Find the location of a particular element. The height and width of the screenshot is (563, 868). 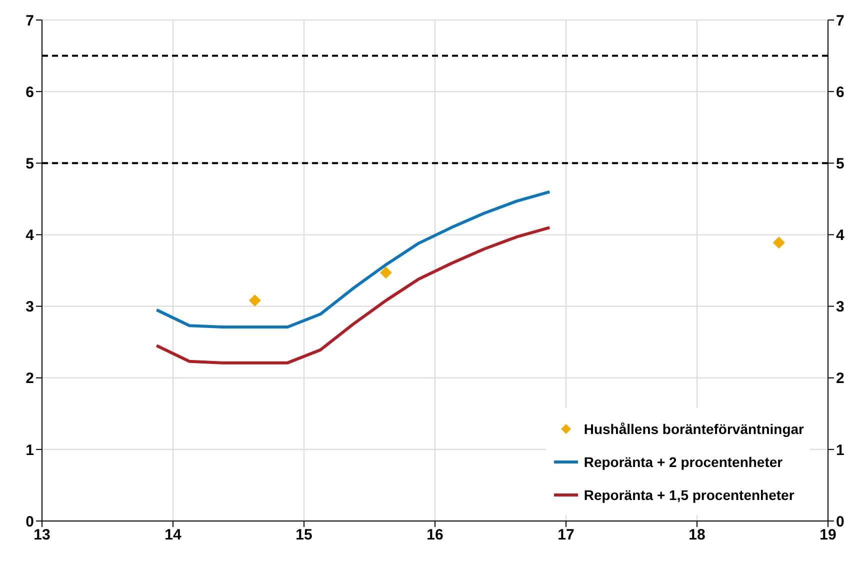

legend-label: Reporänta + 1,5 procentenheter is located at coordinates (689, 494).